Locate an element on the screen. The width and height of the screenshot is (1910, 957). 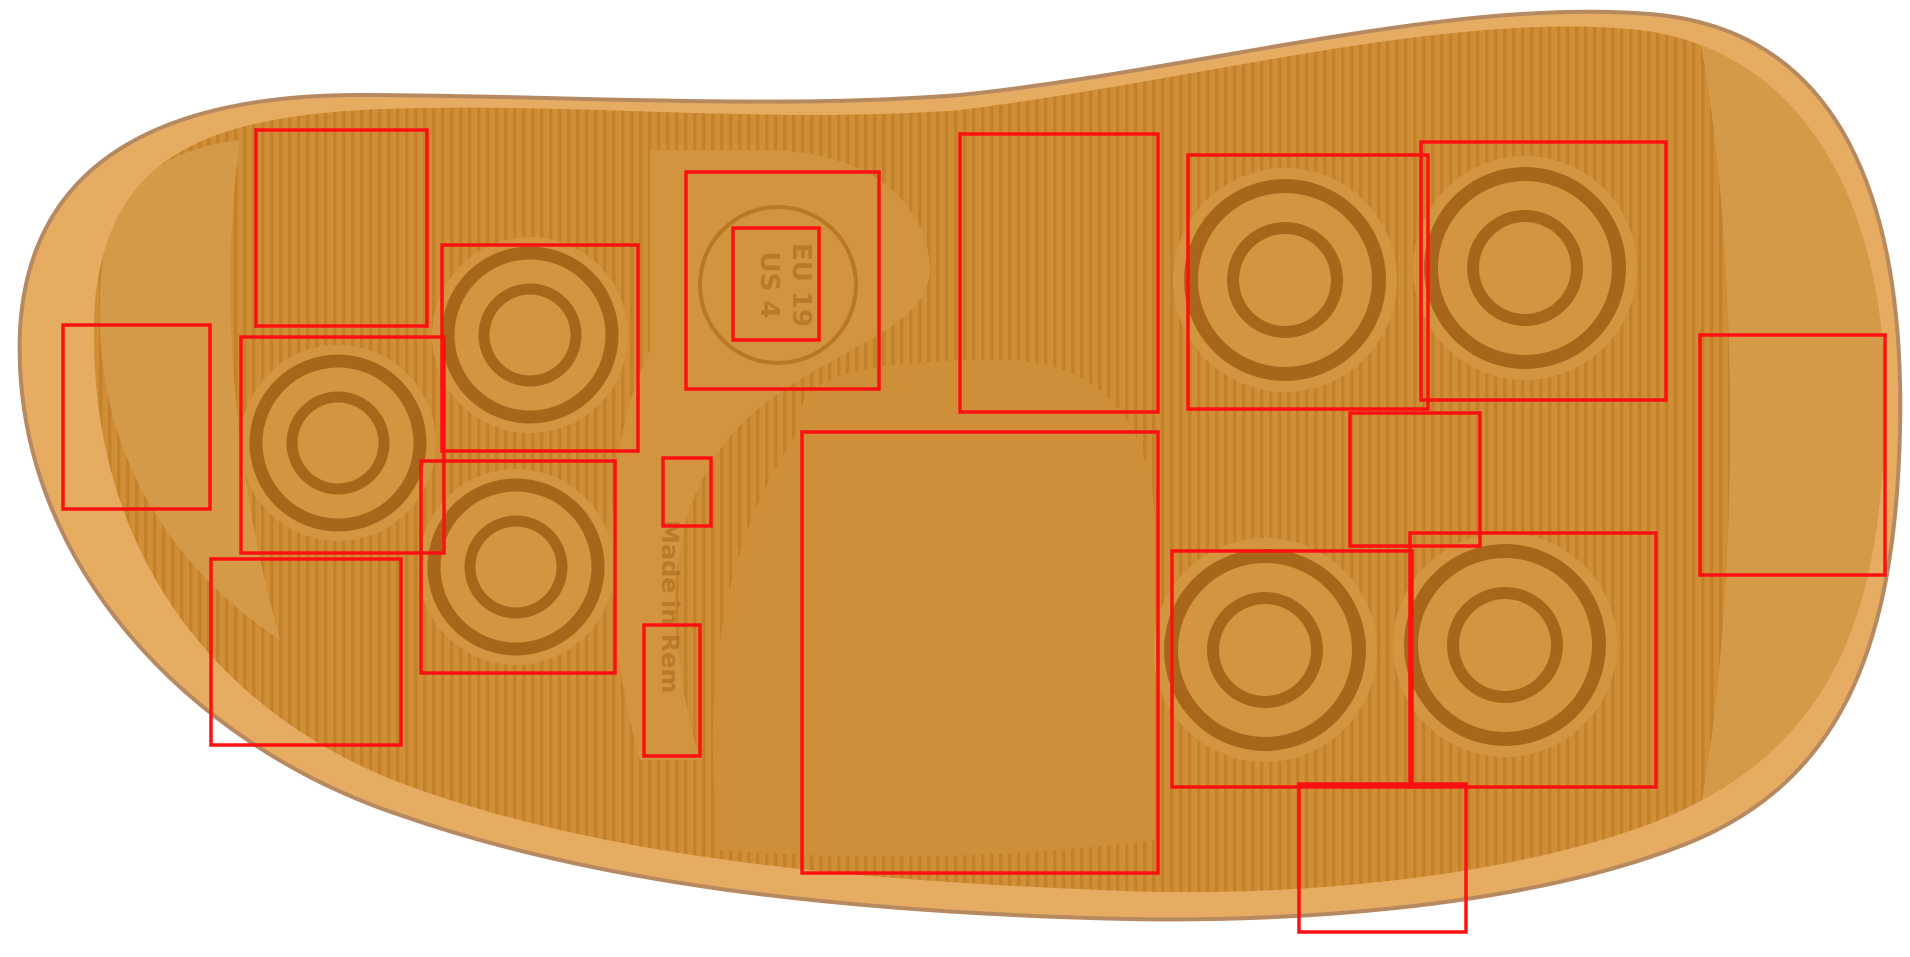
heel-plate is located at coordinates (933, 608).